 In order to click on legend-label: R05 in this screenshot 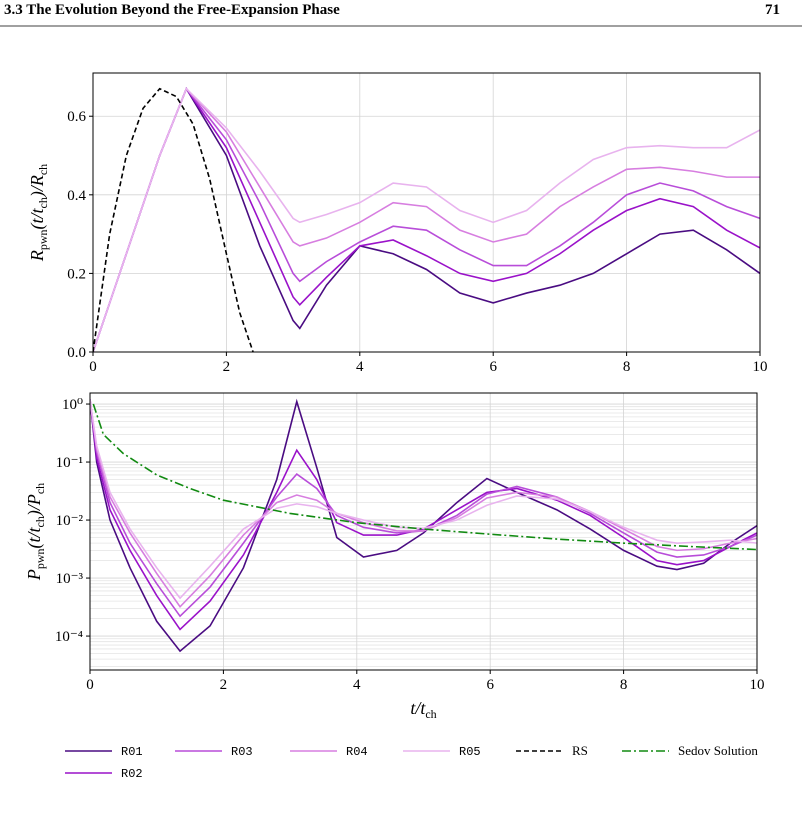, I will do `click(470, 752)`.